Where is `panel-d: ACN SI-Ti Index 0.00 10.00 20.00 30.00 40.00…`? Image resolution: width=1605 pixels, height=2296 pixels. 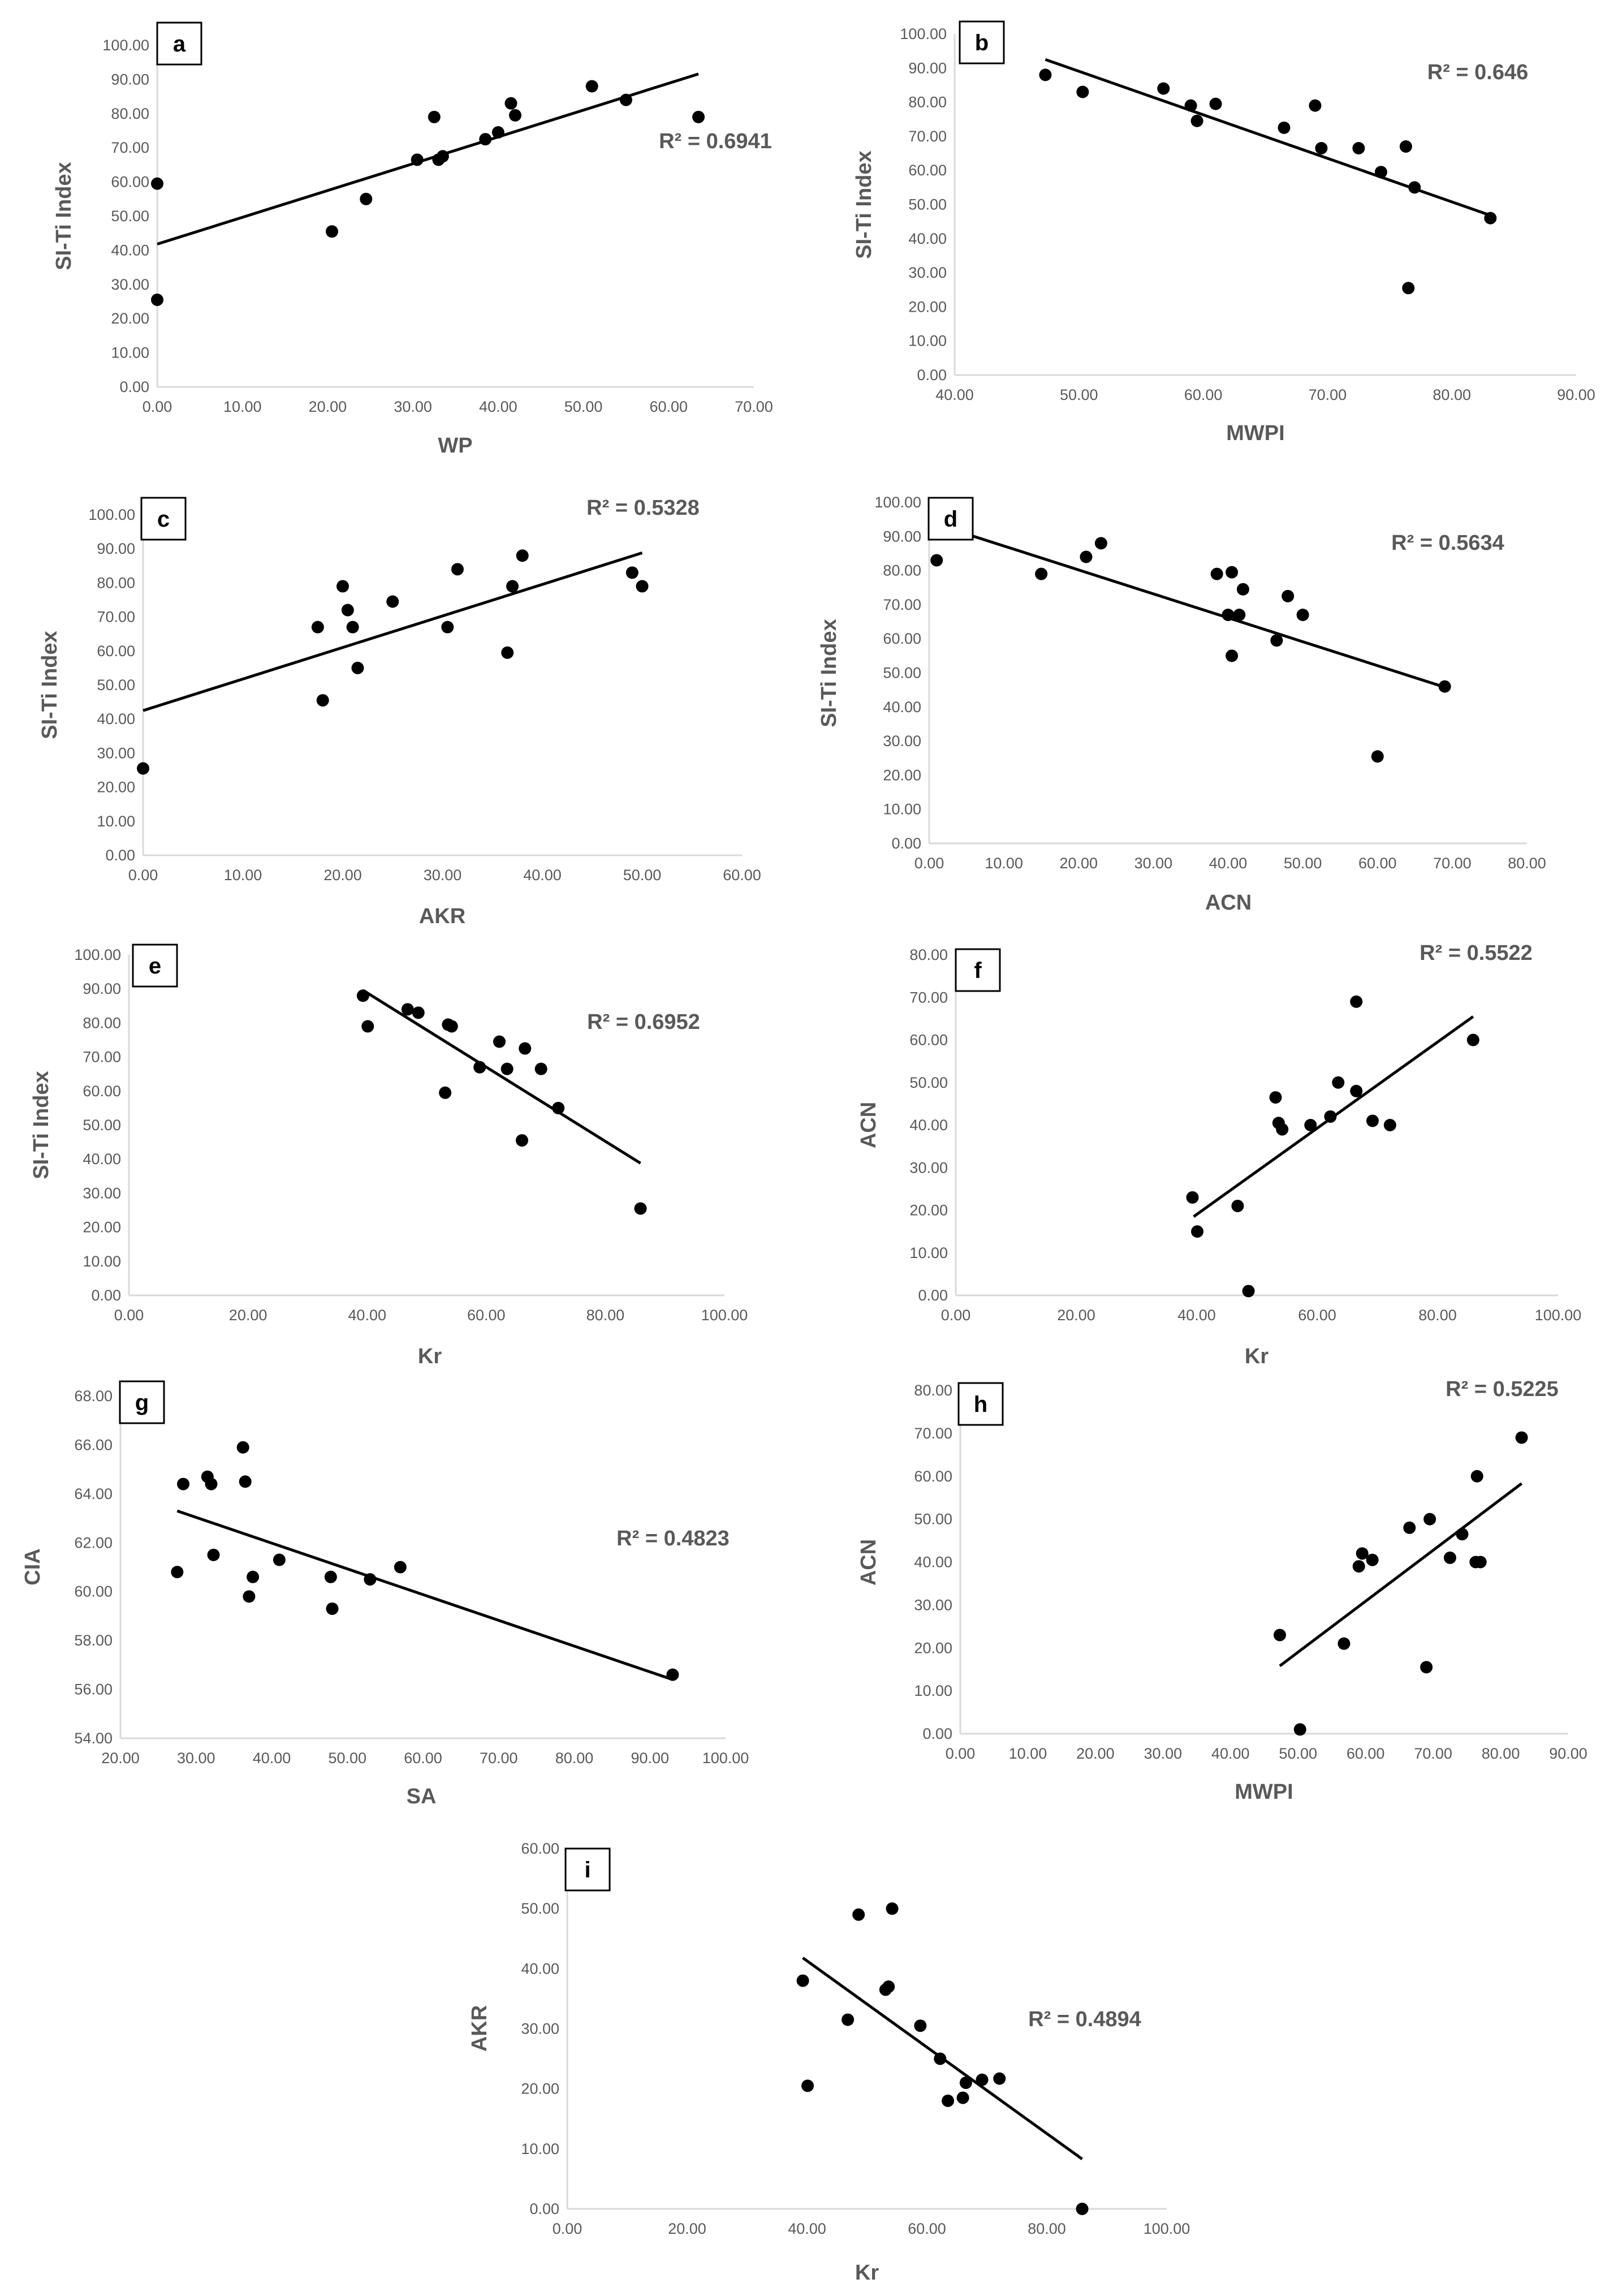 panel-d: ACN SI-Ti Index 0.00 10.00 20.00 30.00 40.00… is located at coordinates (1181, 704).